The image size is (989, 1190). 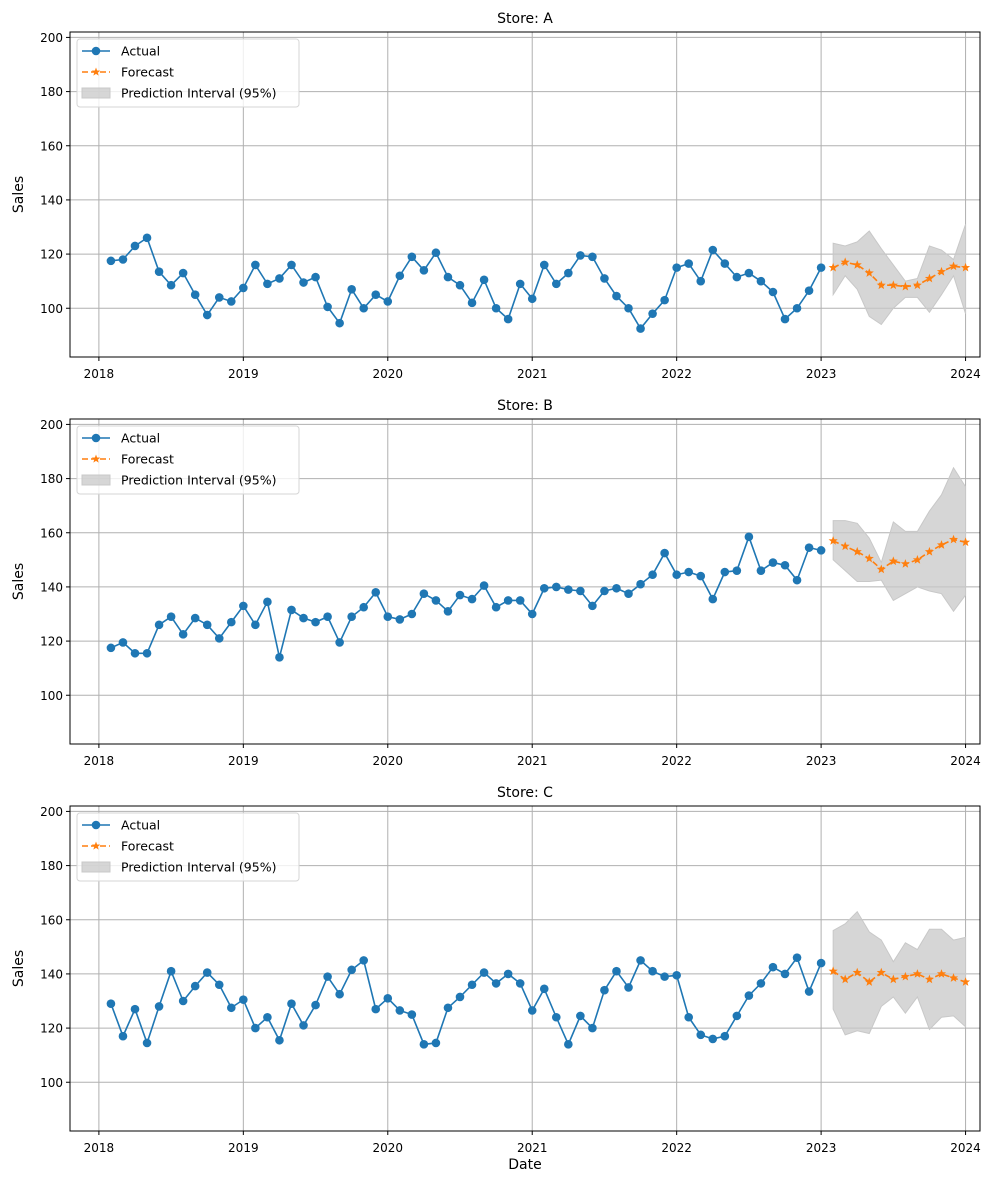 What do you see at coordinates (899, 275) in the screenshot?
I see `prediction-interval-band` at bounding box center [899, 275].